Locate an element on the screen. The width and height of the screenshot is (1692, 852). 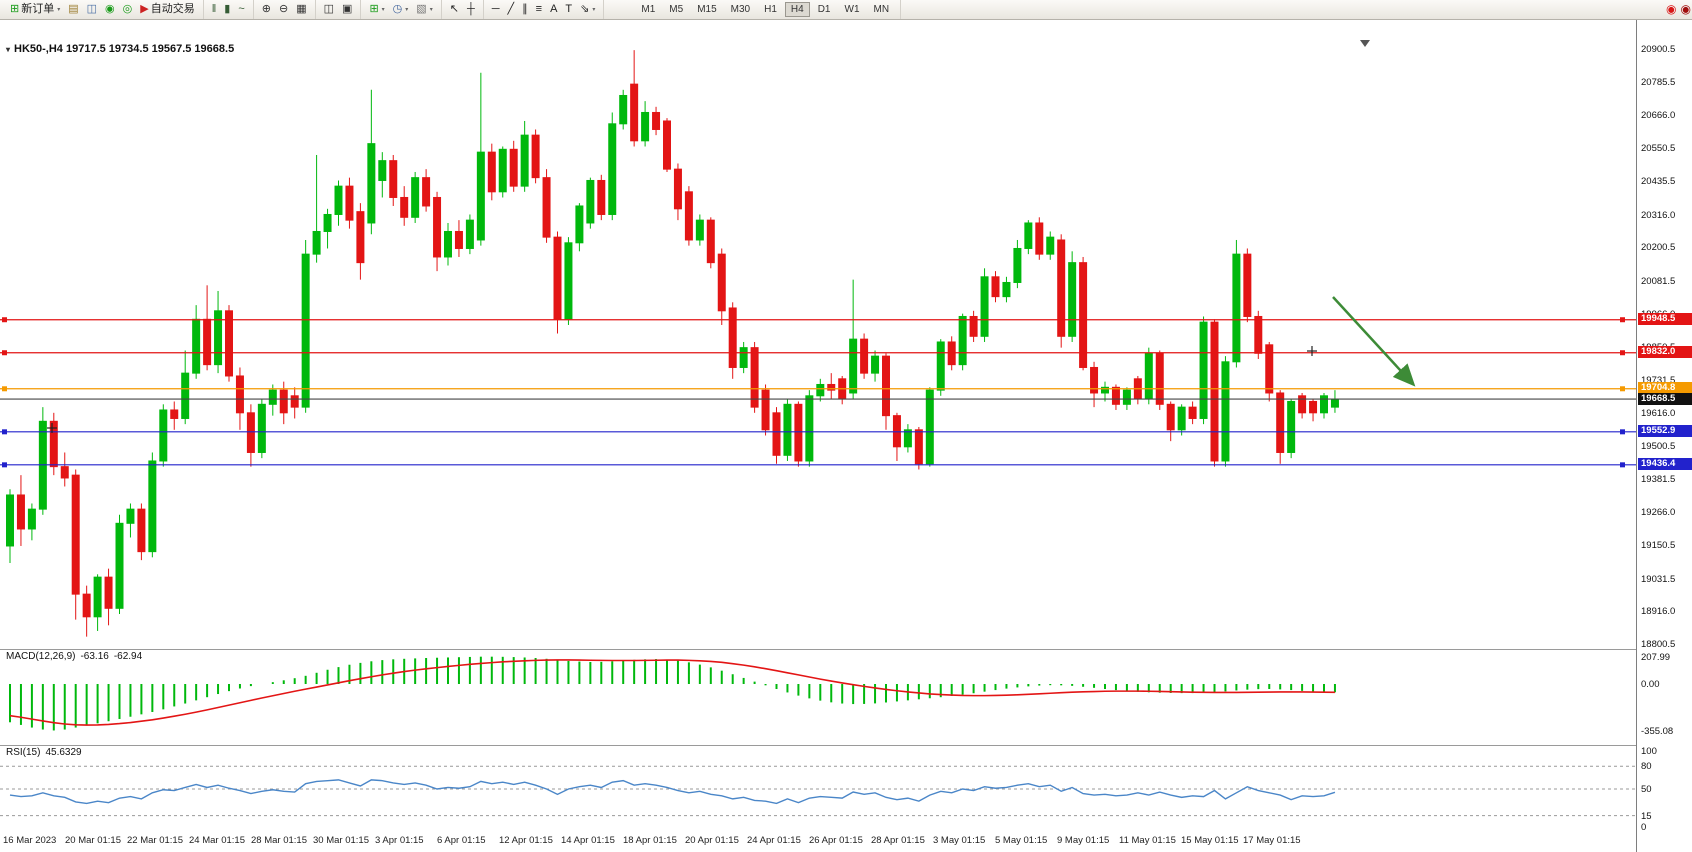
market-watch-icon: ◉ is located at coordinates (110, 9).